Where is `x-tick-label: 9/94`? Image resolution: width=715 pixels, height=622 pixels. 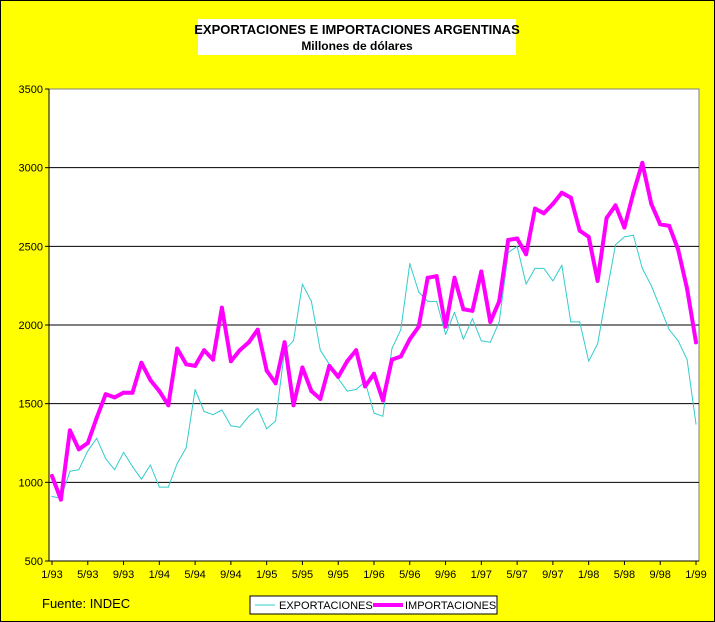 x-tick-label: 9/94 is located at coordinates (230, 575).